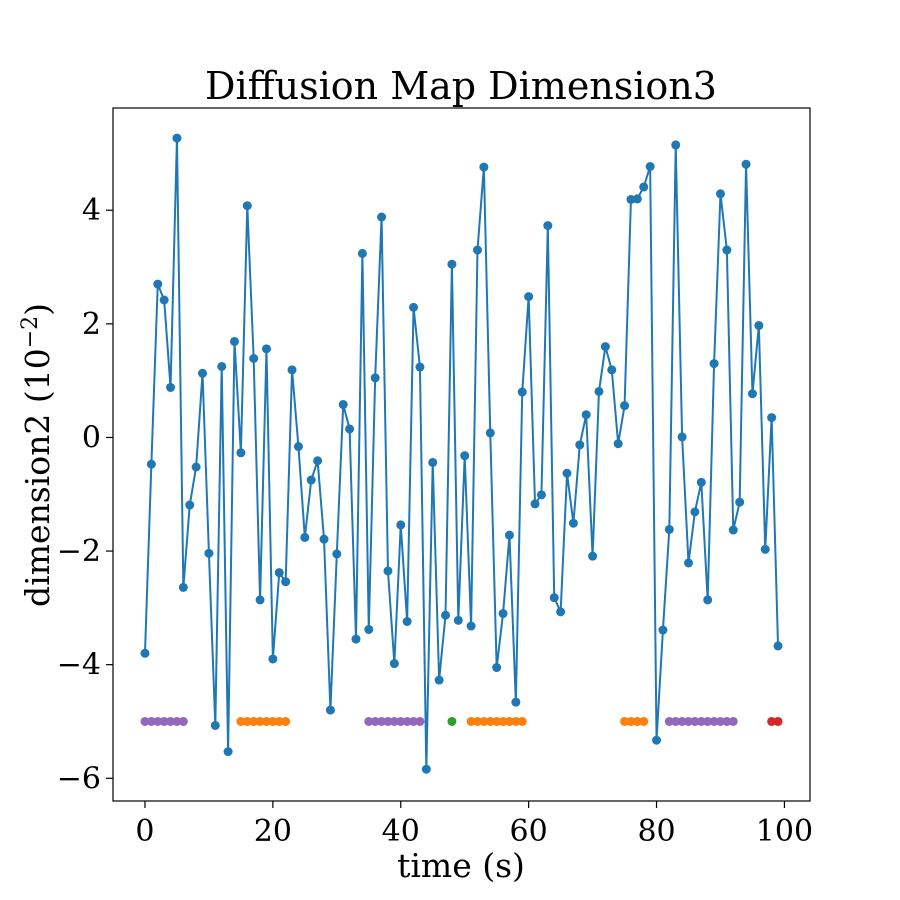  I want to click on x-axis: 0 20 40 60 80 100, so click(474, 825).